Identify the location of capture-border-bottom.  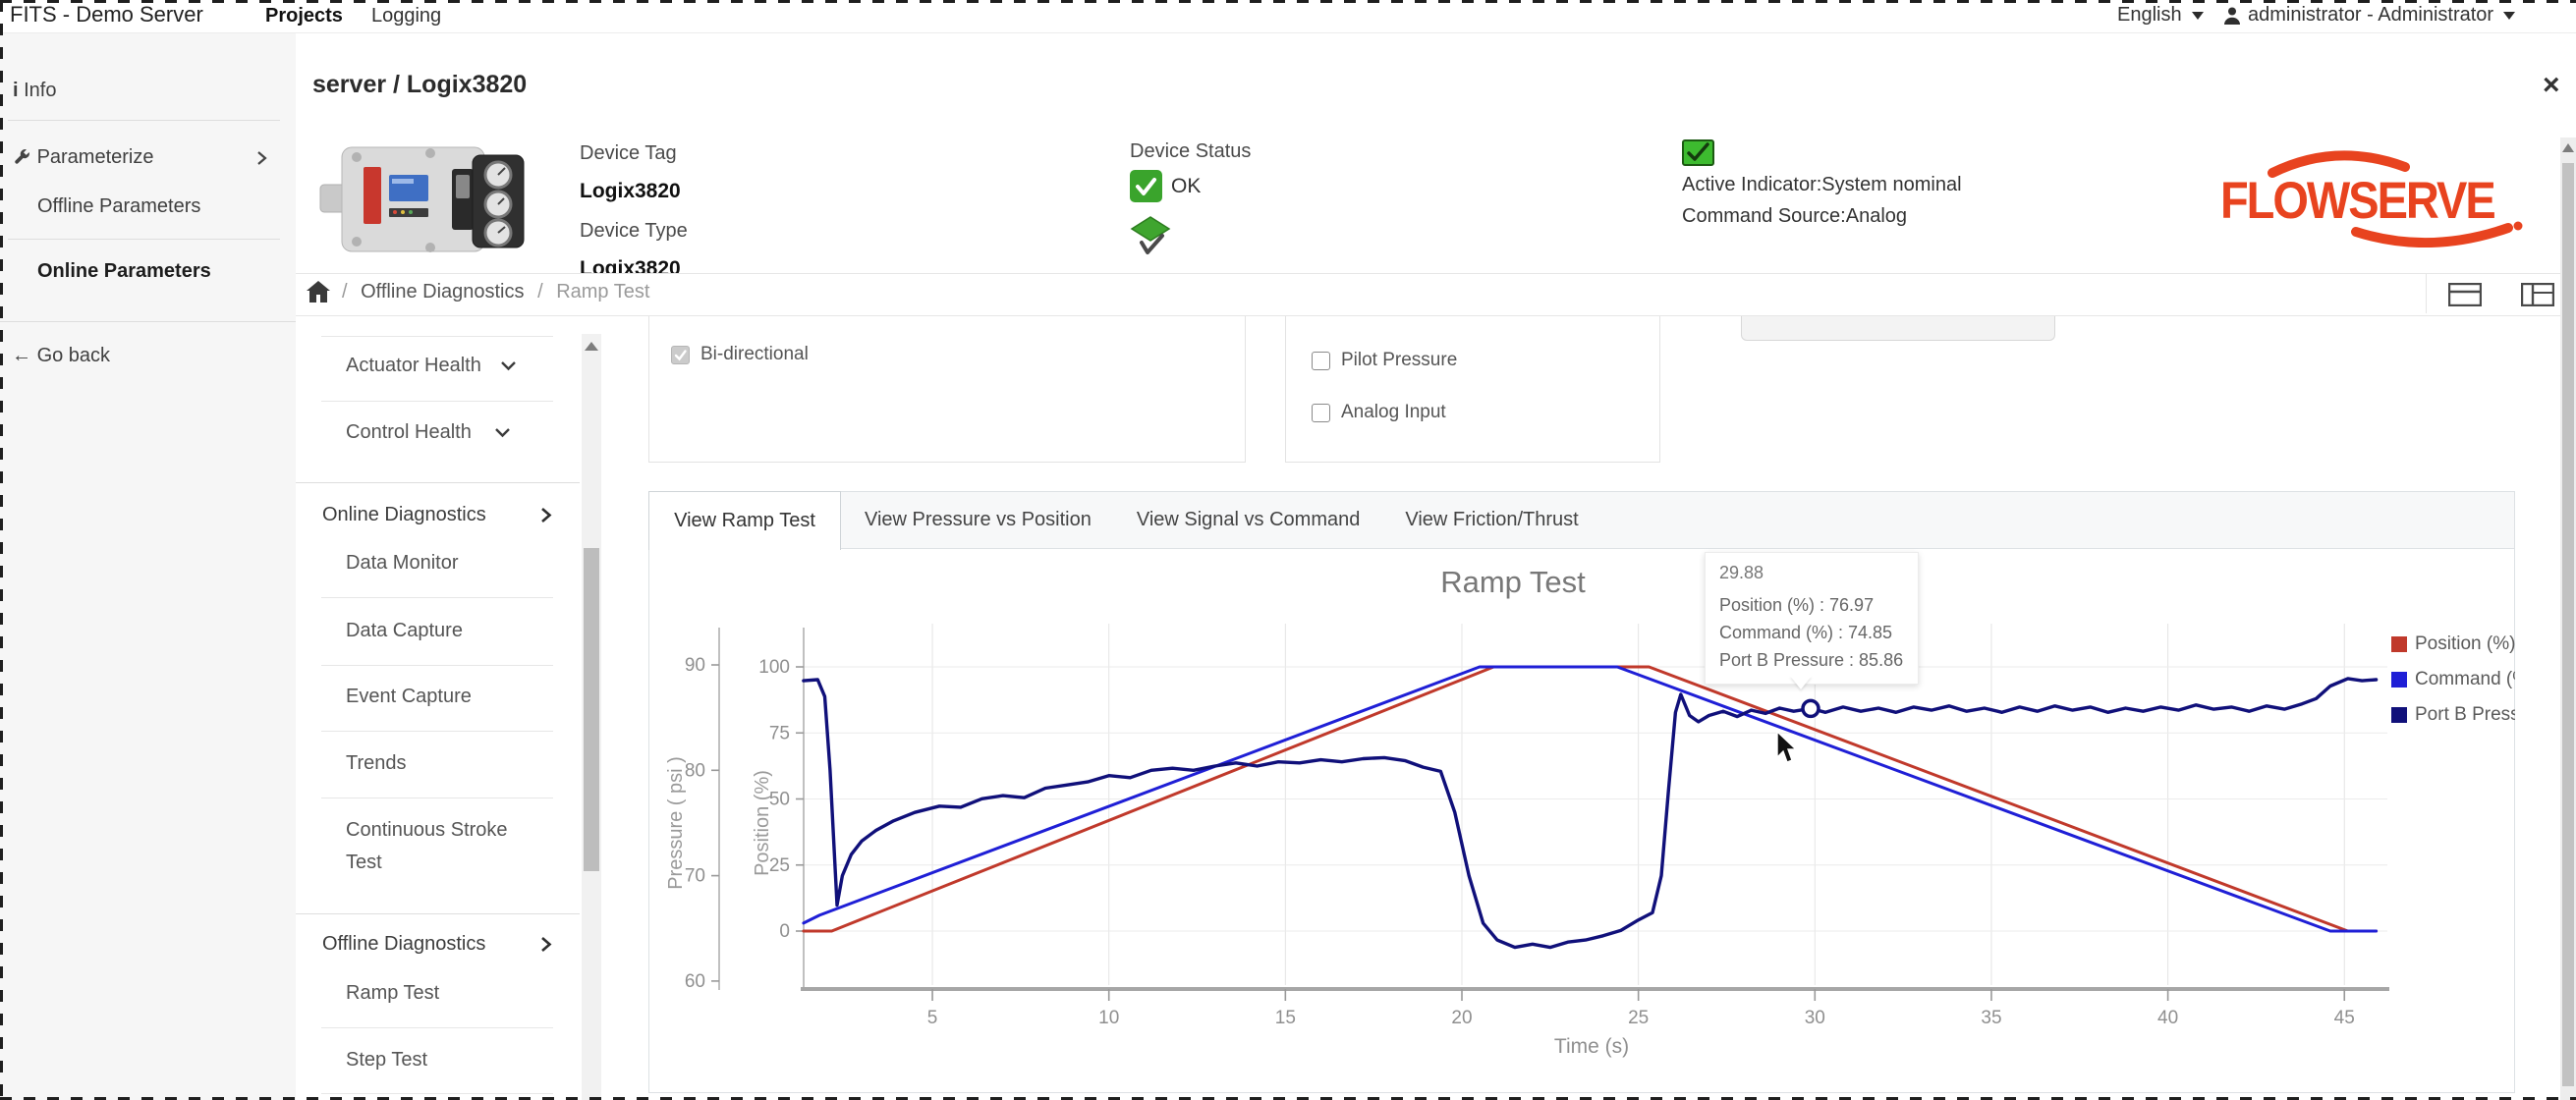
(1288, 1098).